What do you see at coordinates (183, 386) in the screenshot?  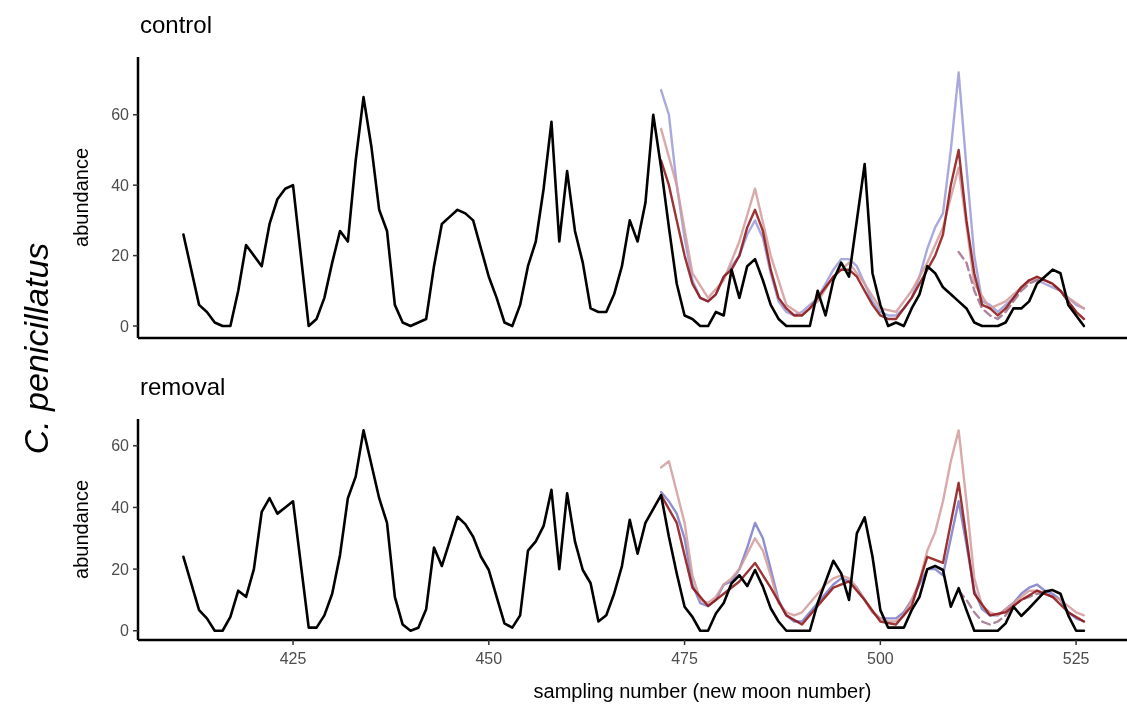 I see `chart-title: removal` at bounding box center [183, 386].